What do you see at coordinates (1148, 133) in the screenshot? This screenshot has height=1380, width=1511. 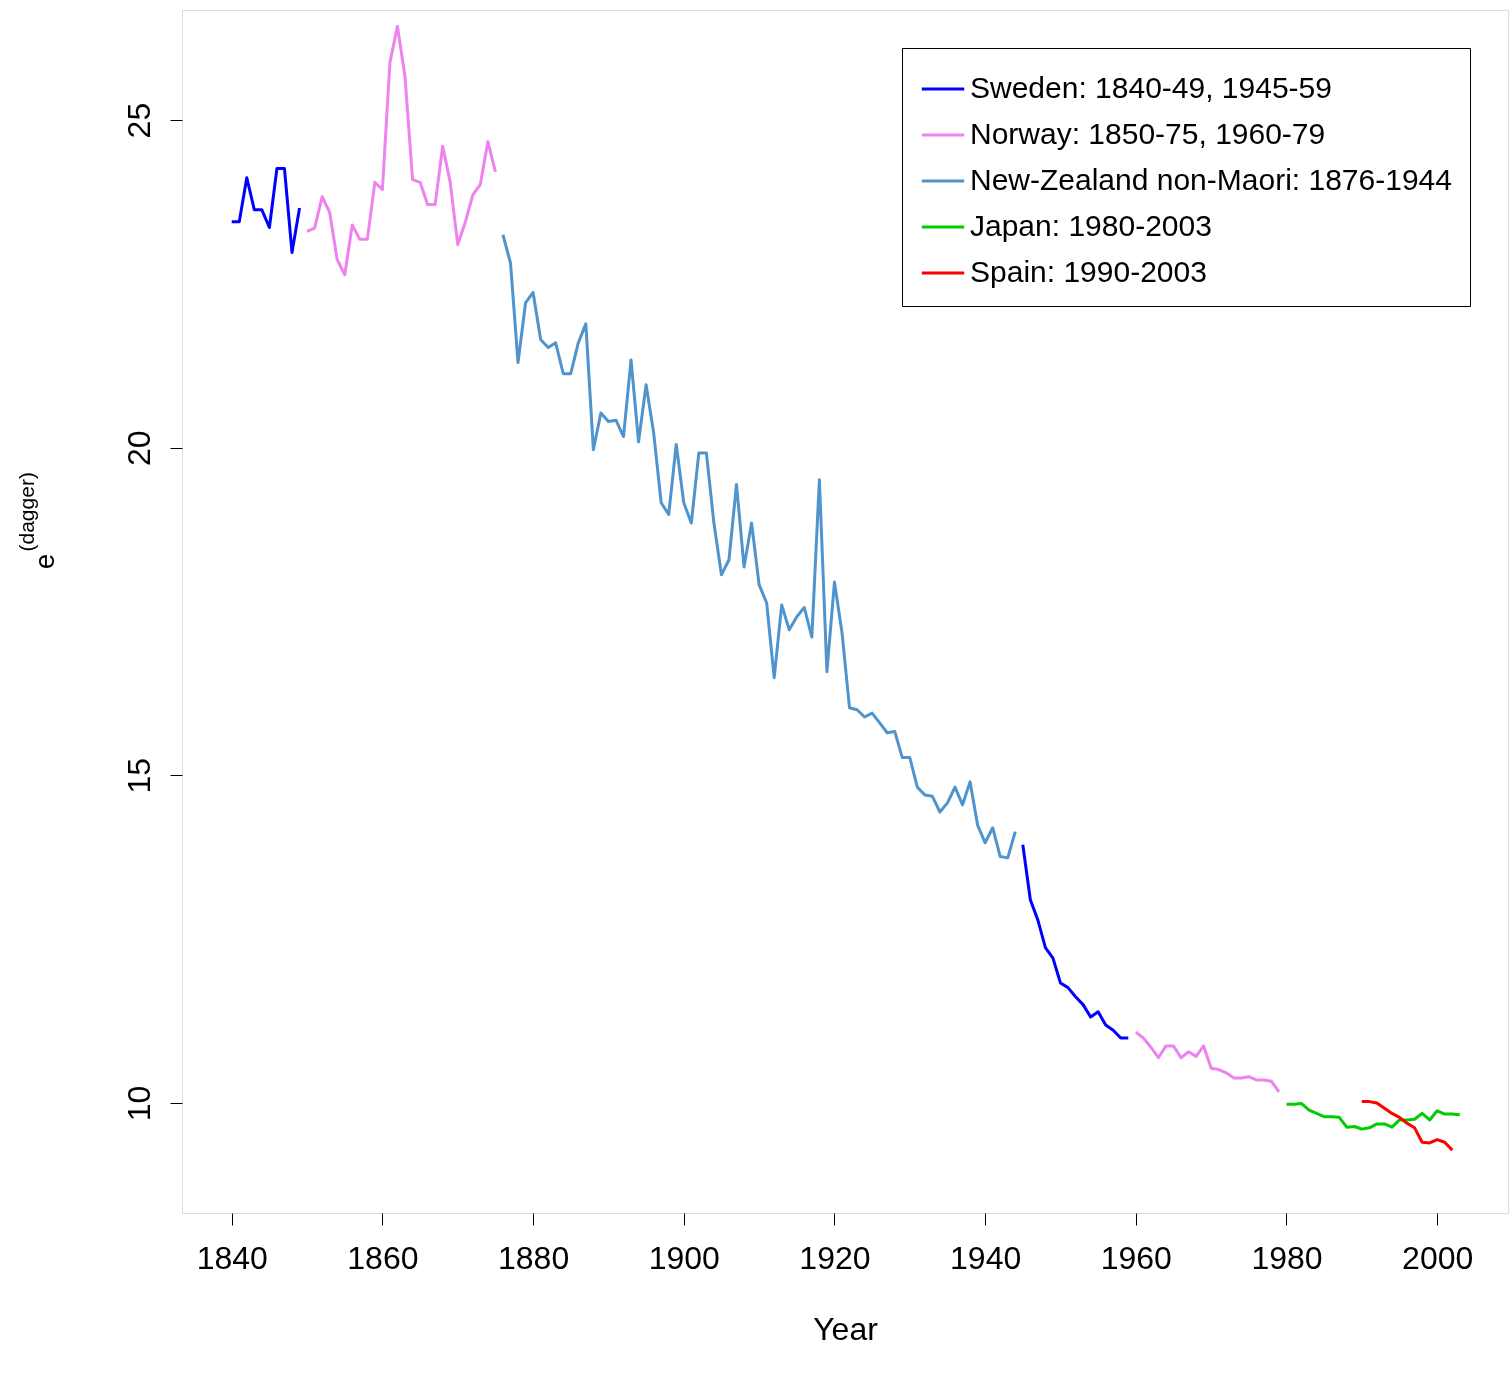 I see `legend-label: Norway: 1850-75, 1960-79` at bounding box center [1148, 133].